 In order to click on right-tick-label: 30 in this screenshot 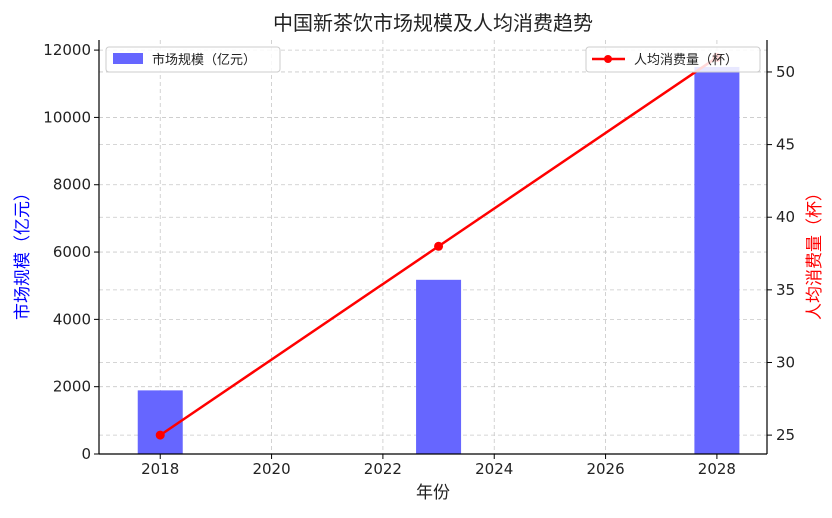, I will do `click(785, 362)`.